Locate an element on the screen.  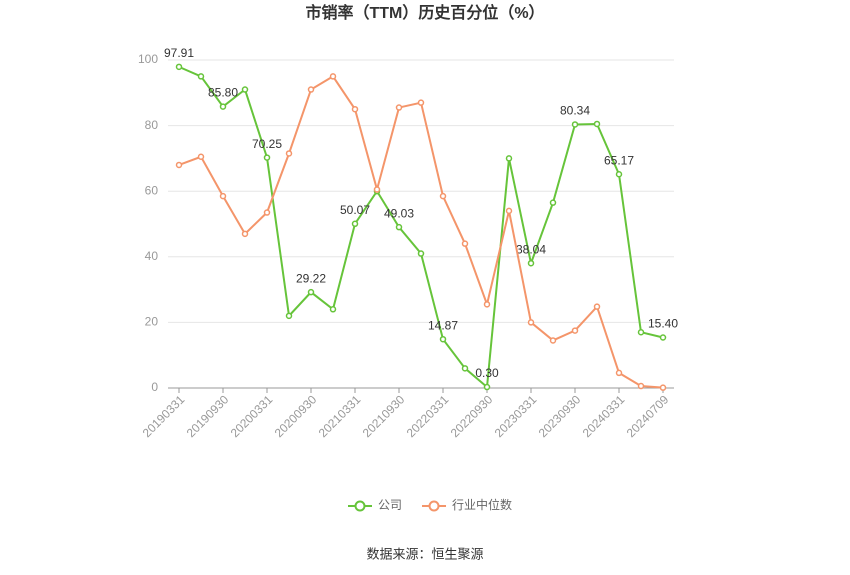
data-label: 49.03 is located at coordinates (399, 213).